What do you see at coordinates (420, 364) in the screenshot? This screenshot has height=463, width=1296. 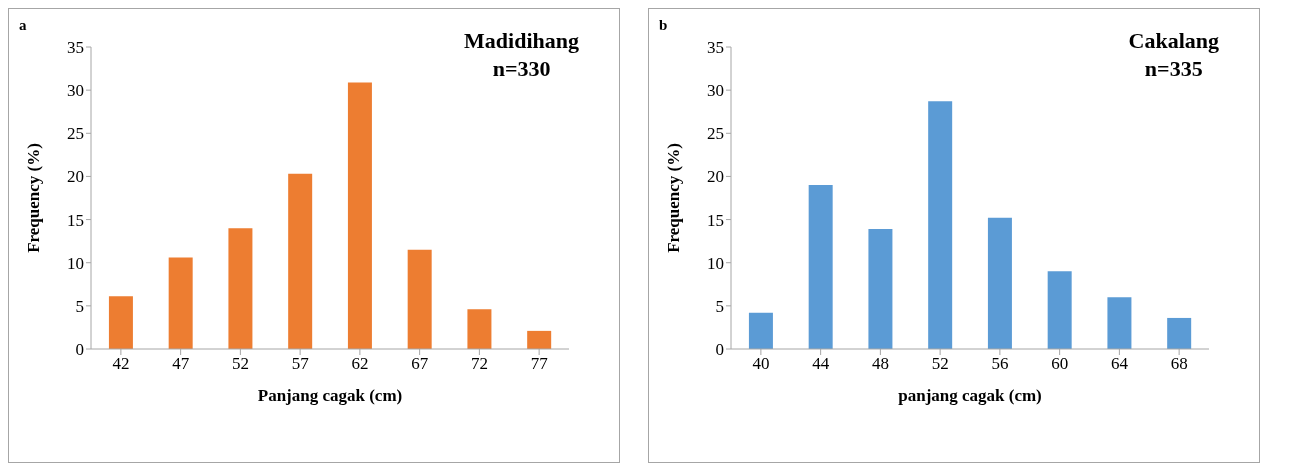 I see `x-tick-label: 67` at bounding box center [420, 364].